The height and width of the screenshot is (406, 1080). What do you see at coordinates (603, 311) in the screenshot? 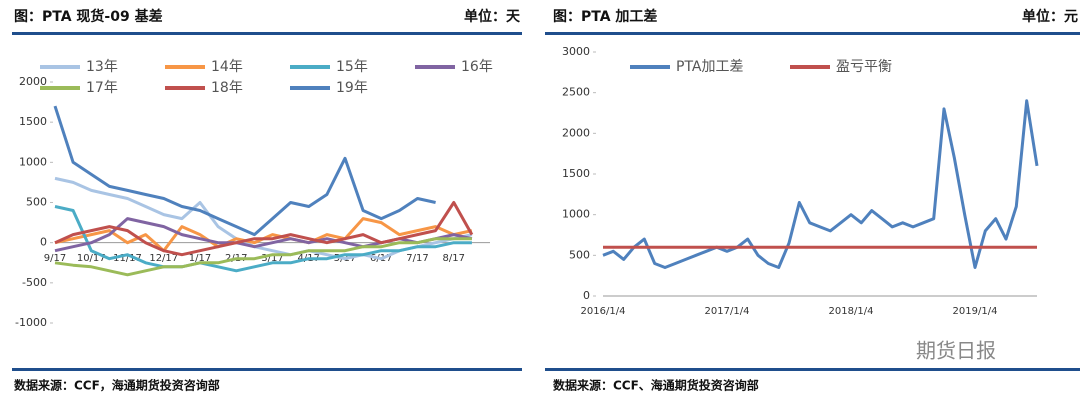
I see `x-tick-label: 2016/1/4` at bounding box center [603, 311].